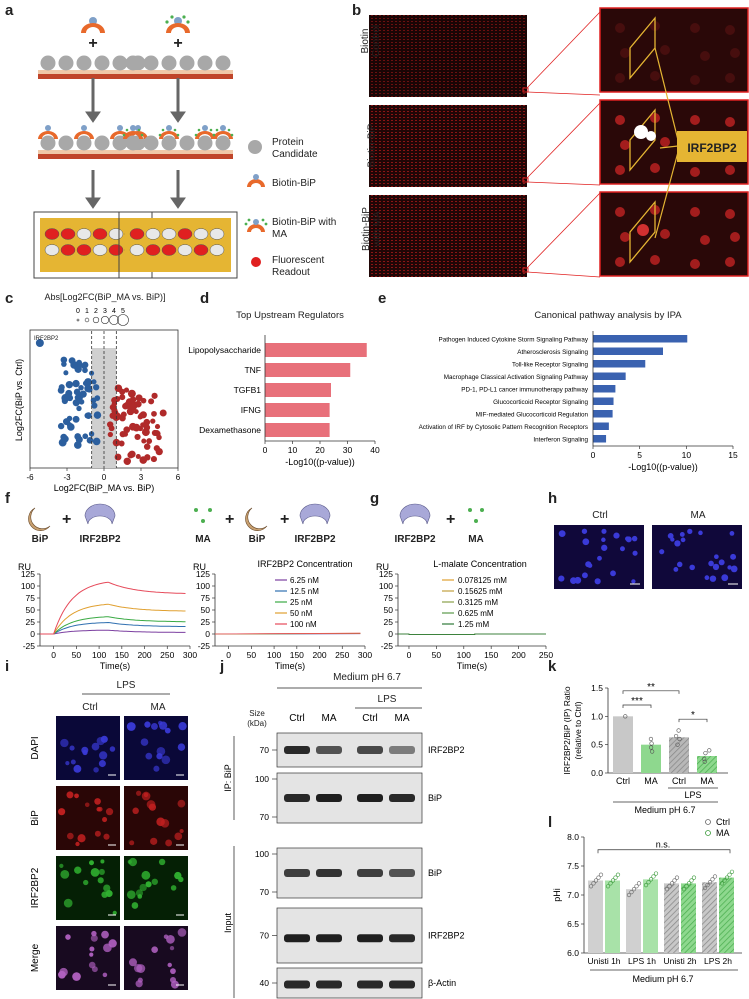  Describe the element at coordinates (307, 267) in the screenshot. I see `legend-fluorescent-readout: Fluorescent Readout` at that location.